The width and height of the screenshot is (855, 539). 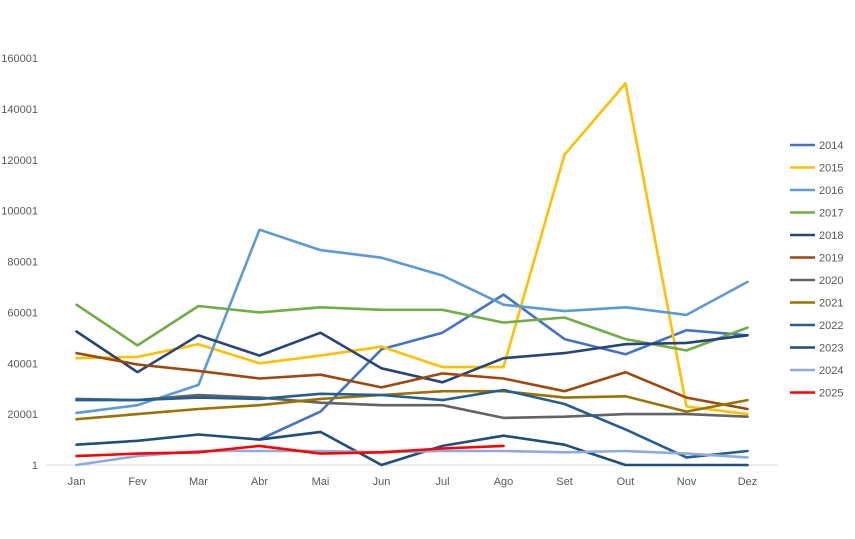 What do you see at coordinates (22, 313) in the screenshot?
I see `y-tick-label: 60001` at bounding box center [22, 313].